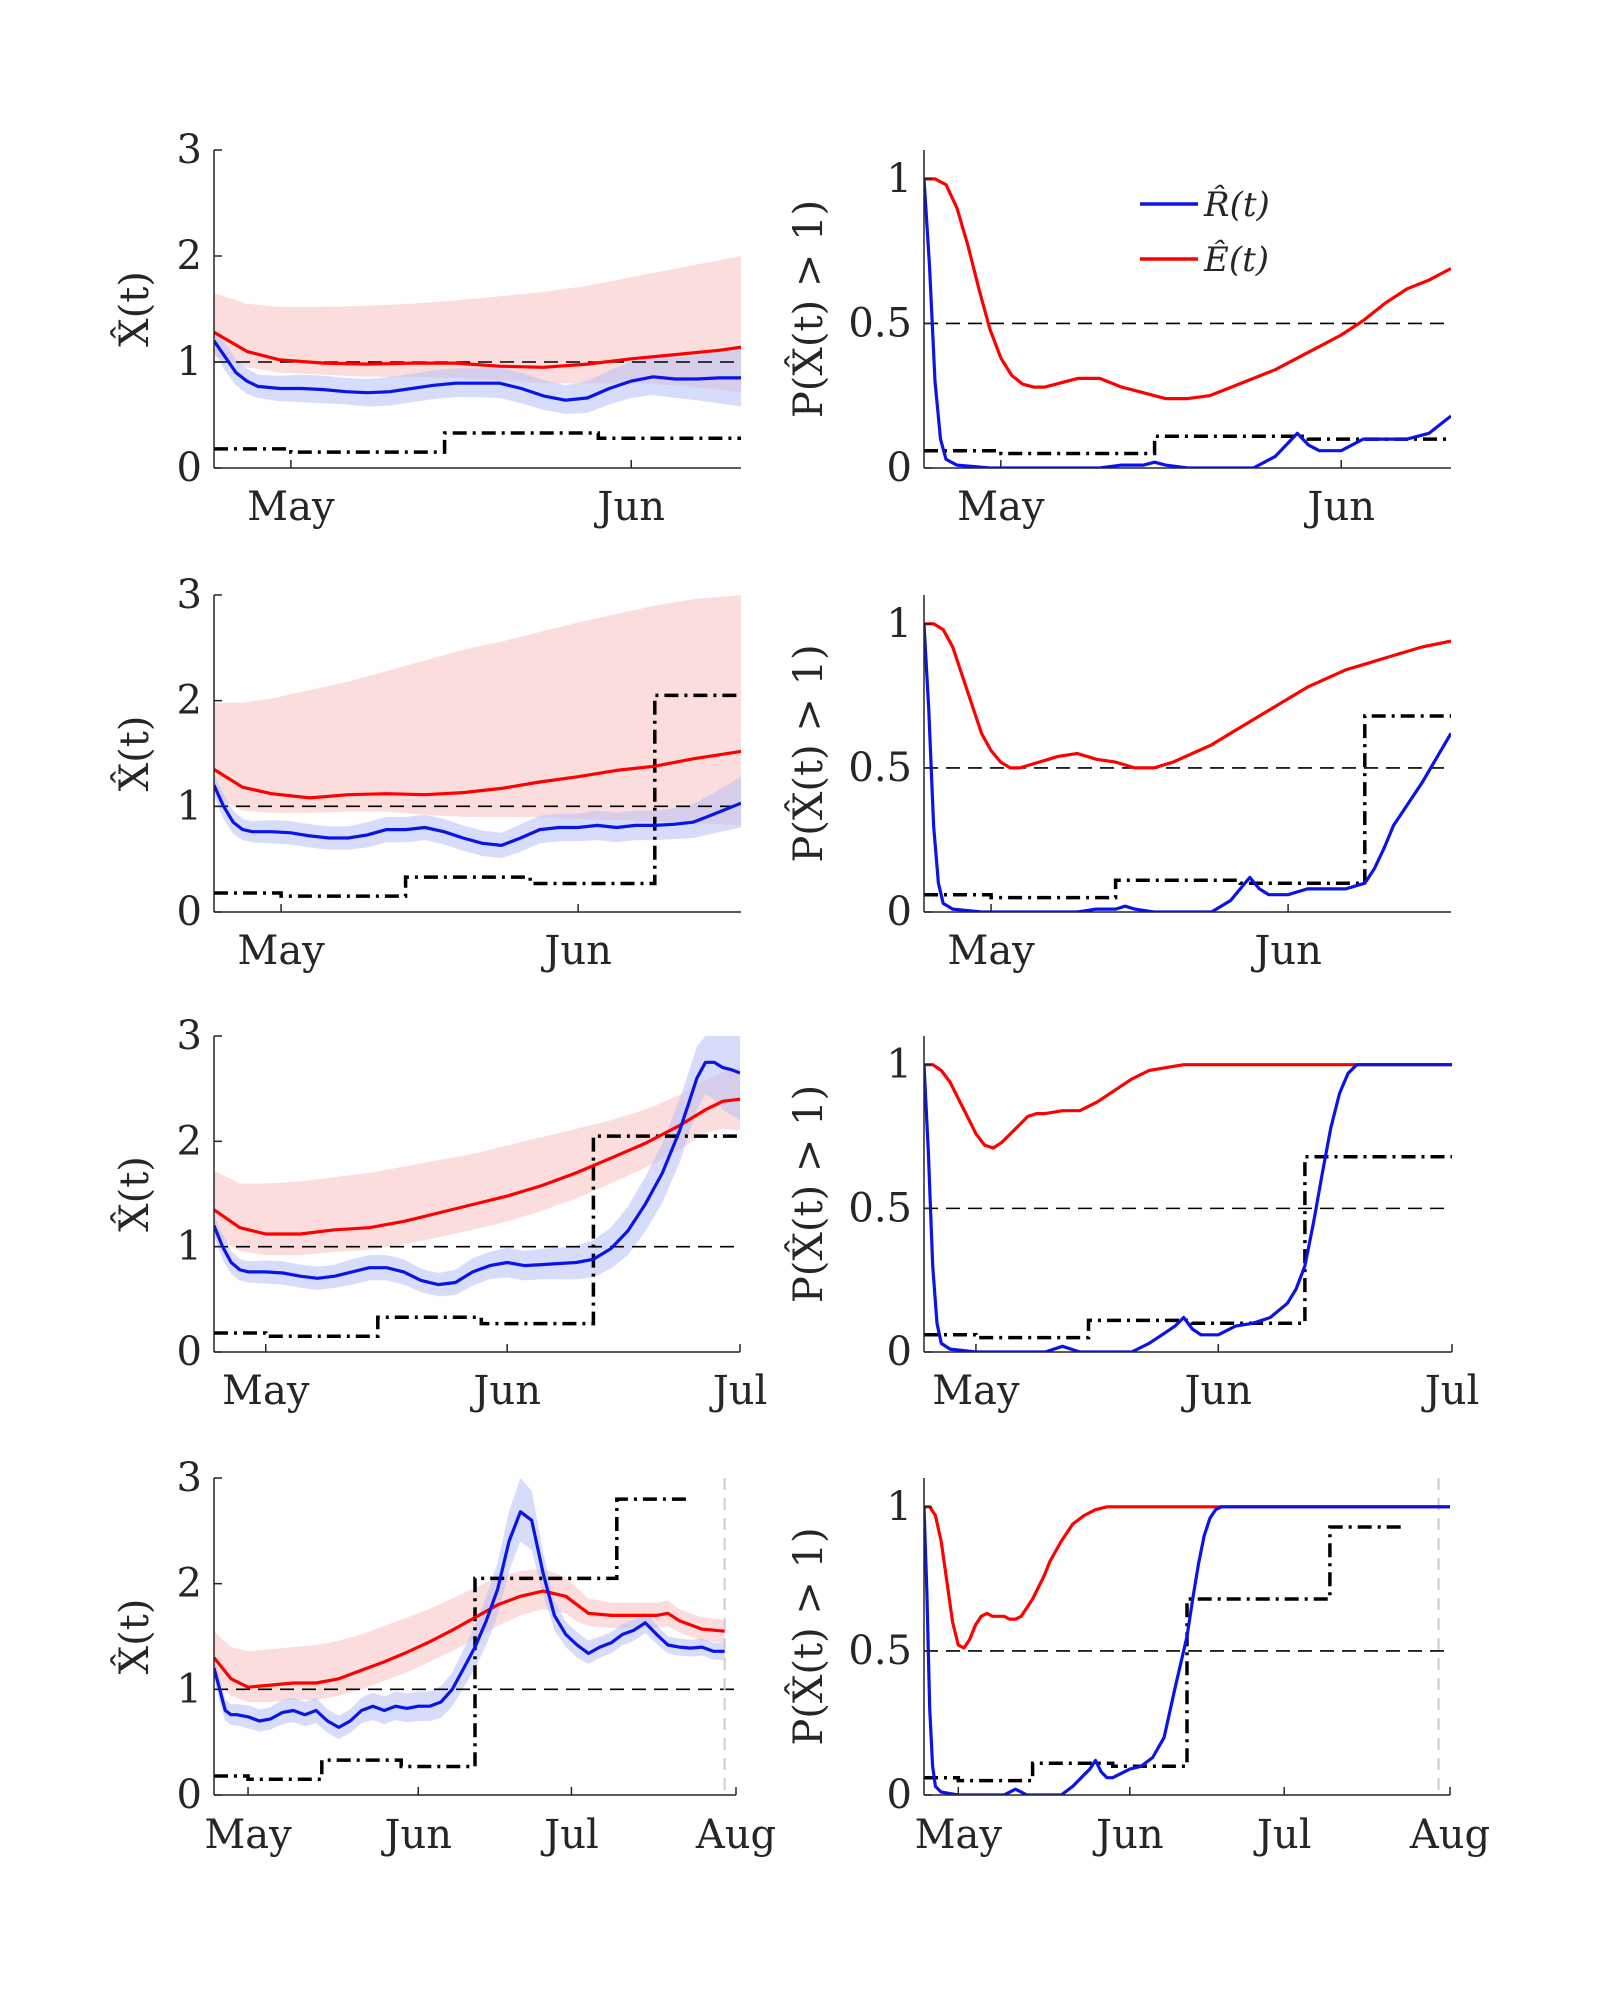 This screenshot has height=2000, width=1600. I want to click on panel-p-row-0: 0 0.5 1 May Jun P(X̂(t) > 1), so click(1118, 340).